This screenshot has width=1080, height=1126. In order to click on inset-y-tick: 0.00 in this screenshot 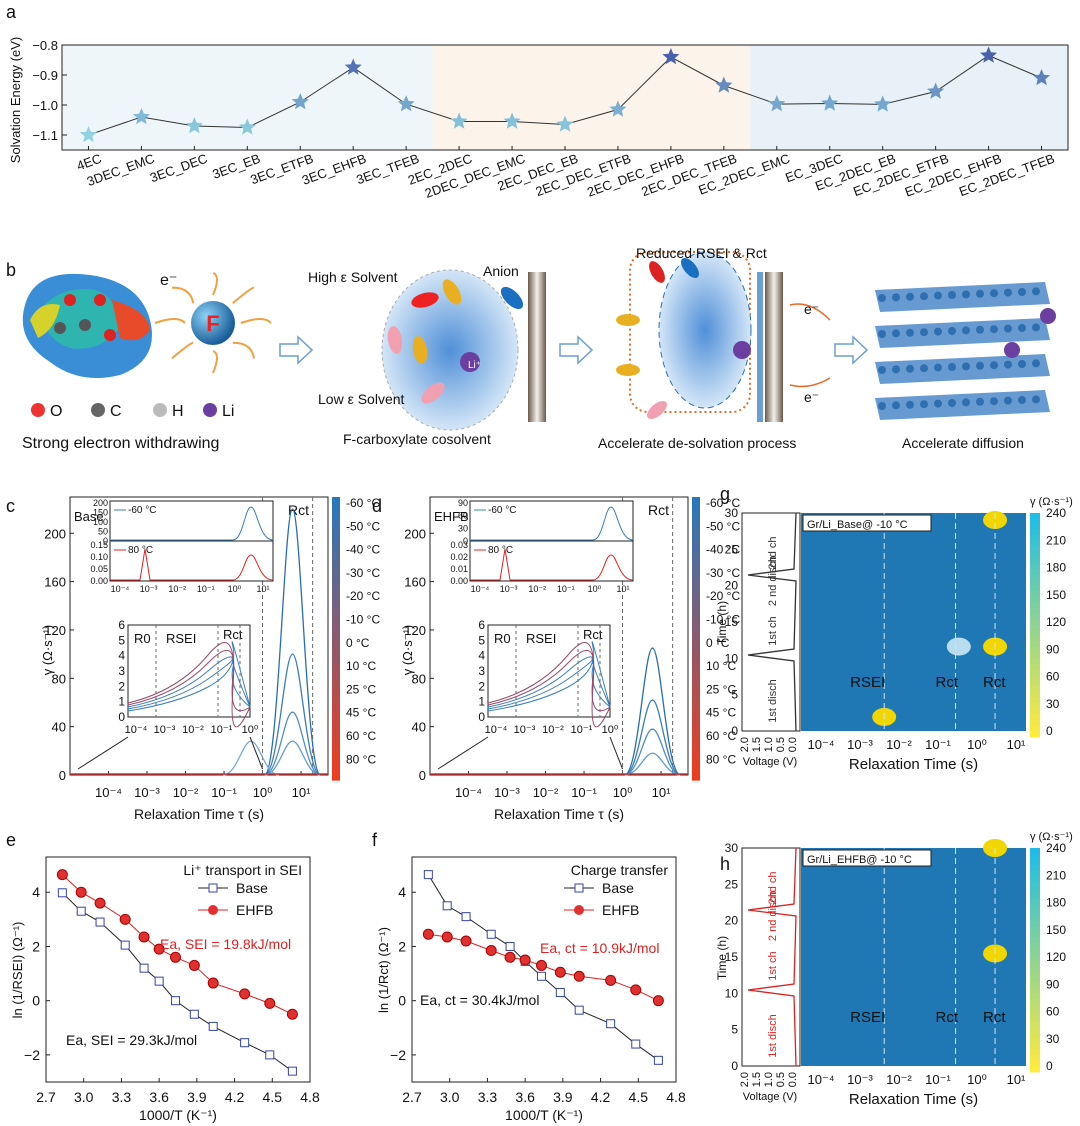, I will do `click(459, 581)`.